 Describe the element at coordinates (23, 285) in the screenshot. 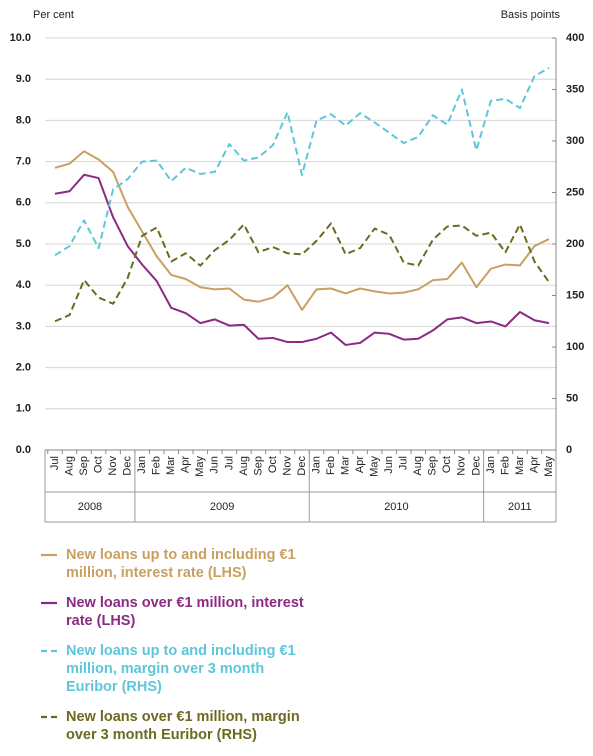

I see `y-tick-label: 4.0` at that location.